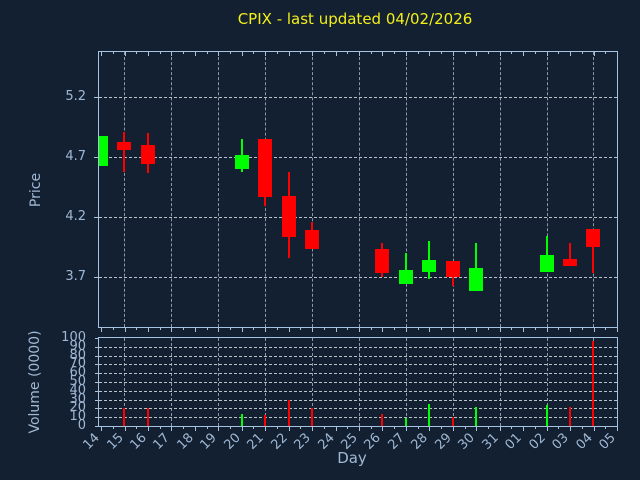  Describe the element at coordinates (77, 364) in the screenshot. I see `volume-tick-label: 70` at that location.